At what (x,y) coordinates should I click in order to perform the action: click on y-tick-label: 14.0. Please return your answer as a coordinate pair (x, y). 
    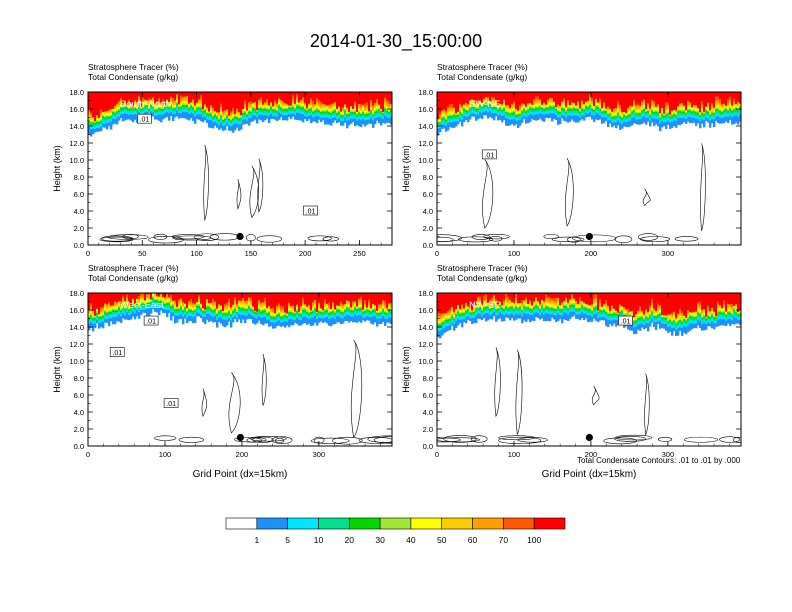
    Looking at the image, I should click on (76, 126).